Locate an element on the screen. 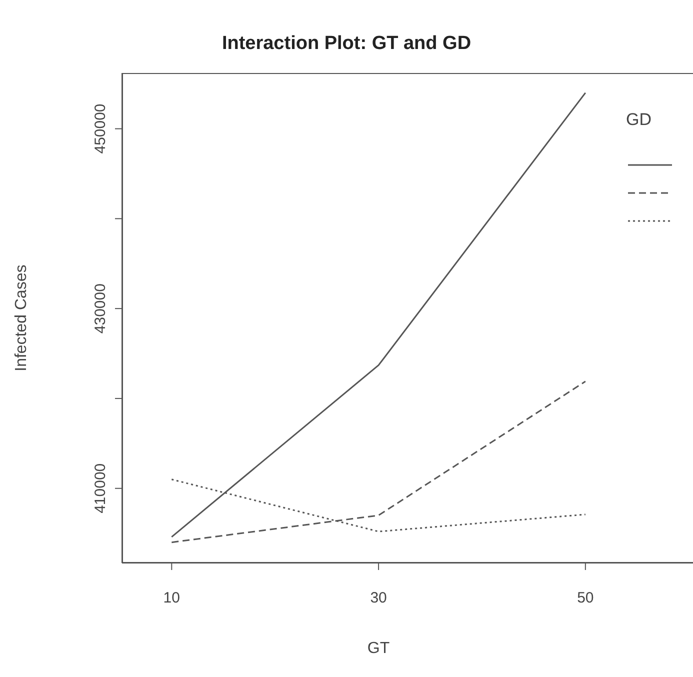 The image size is (693, 677). x-tick-label: 10 is located at coordinates (171, 598).